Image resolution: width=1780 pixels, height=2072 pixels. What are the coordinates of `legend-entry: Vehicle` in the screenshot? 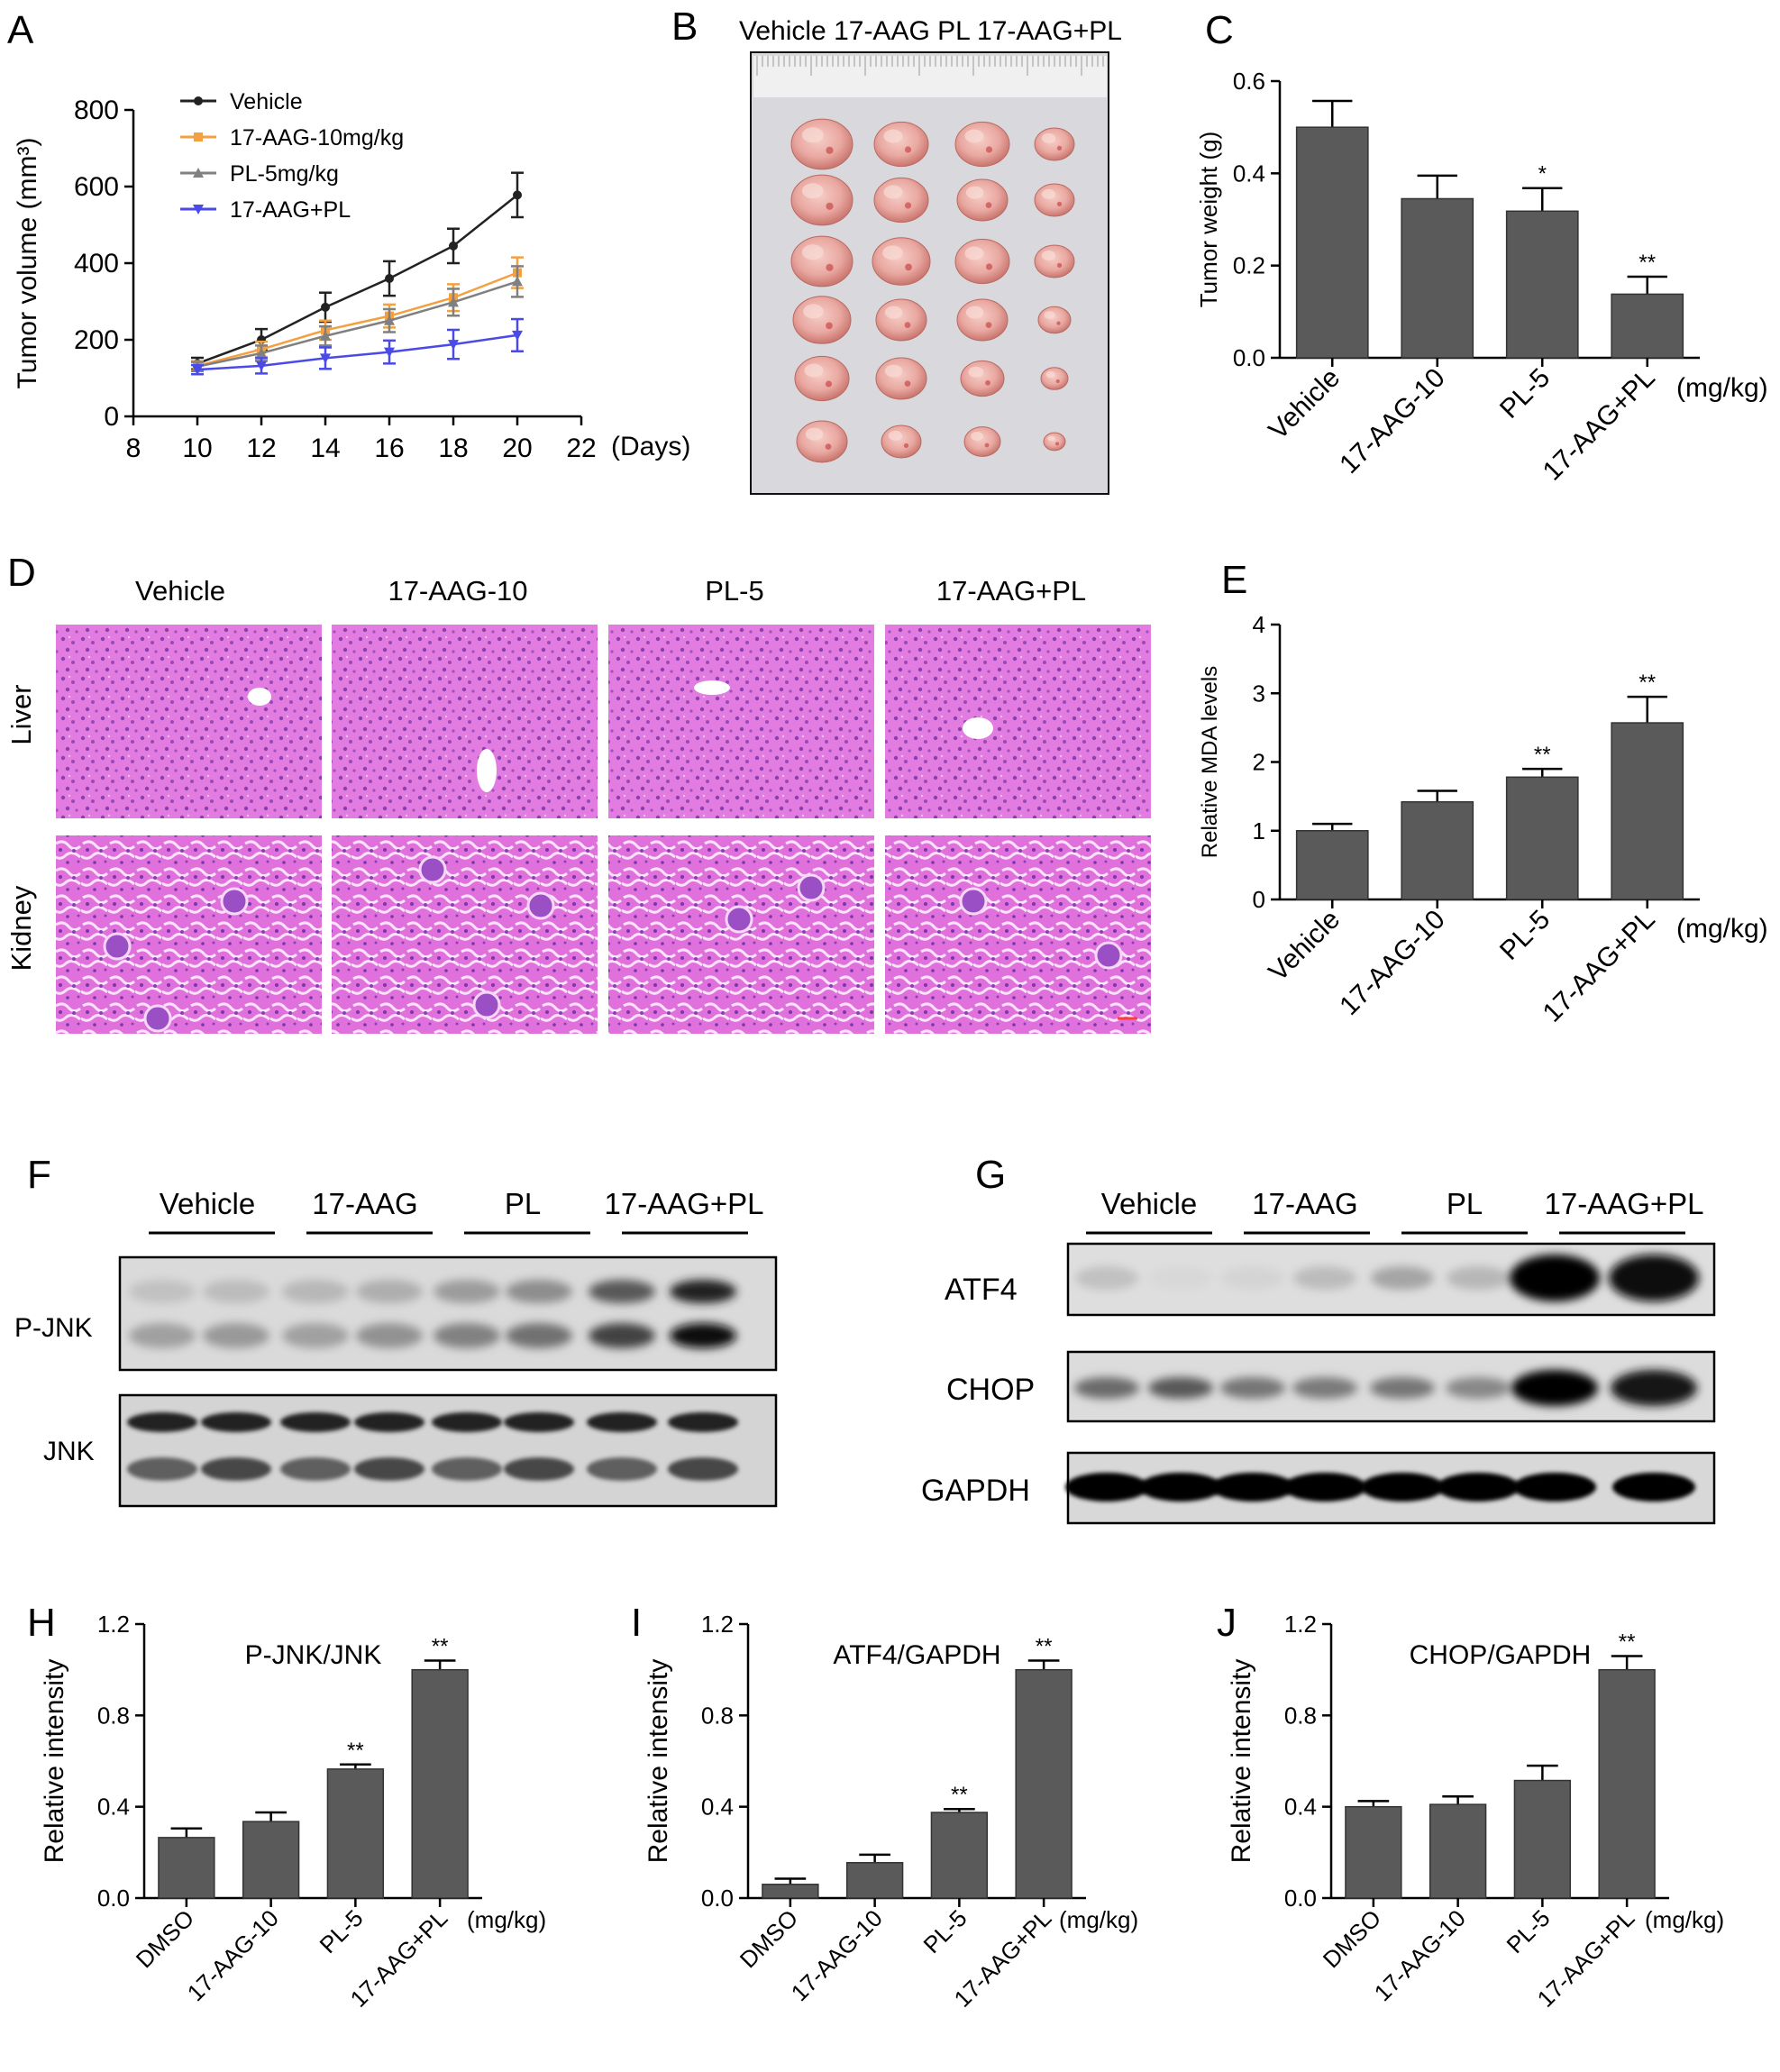 It's located at (266, 101).